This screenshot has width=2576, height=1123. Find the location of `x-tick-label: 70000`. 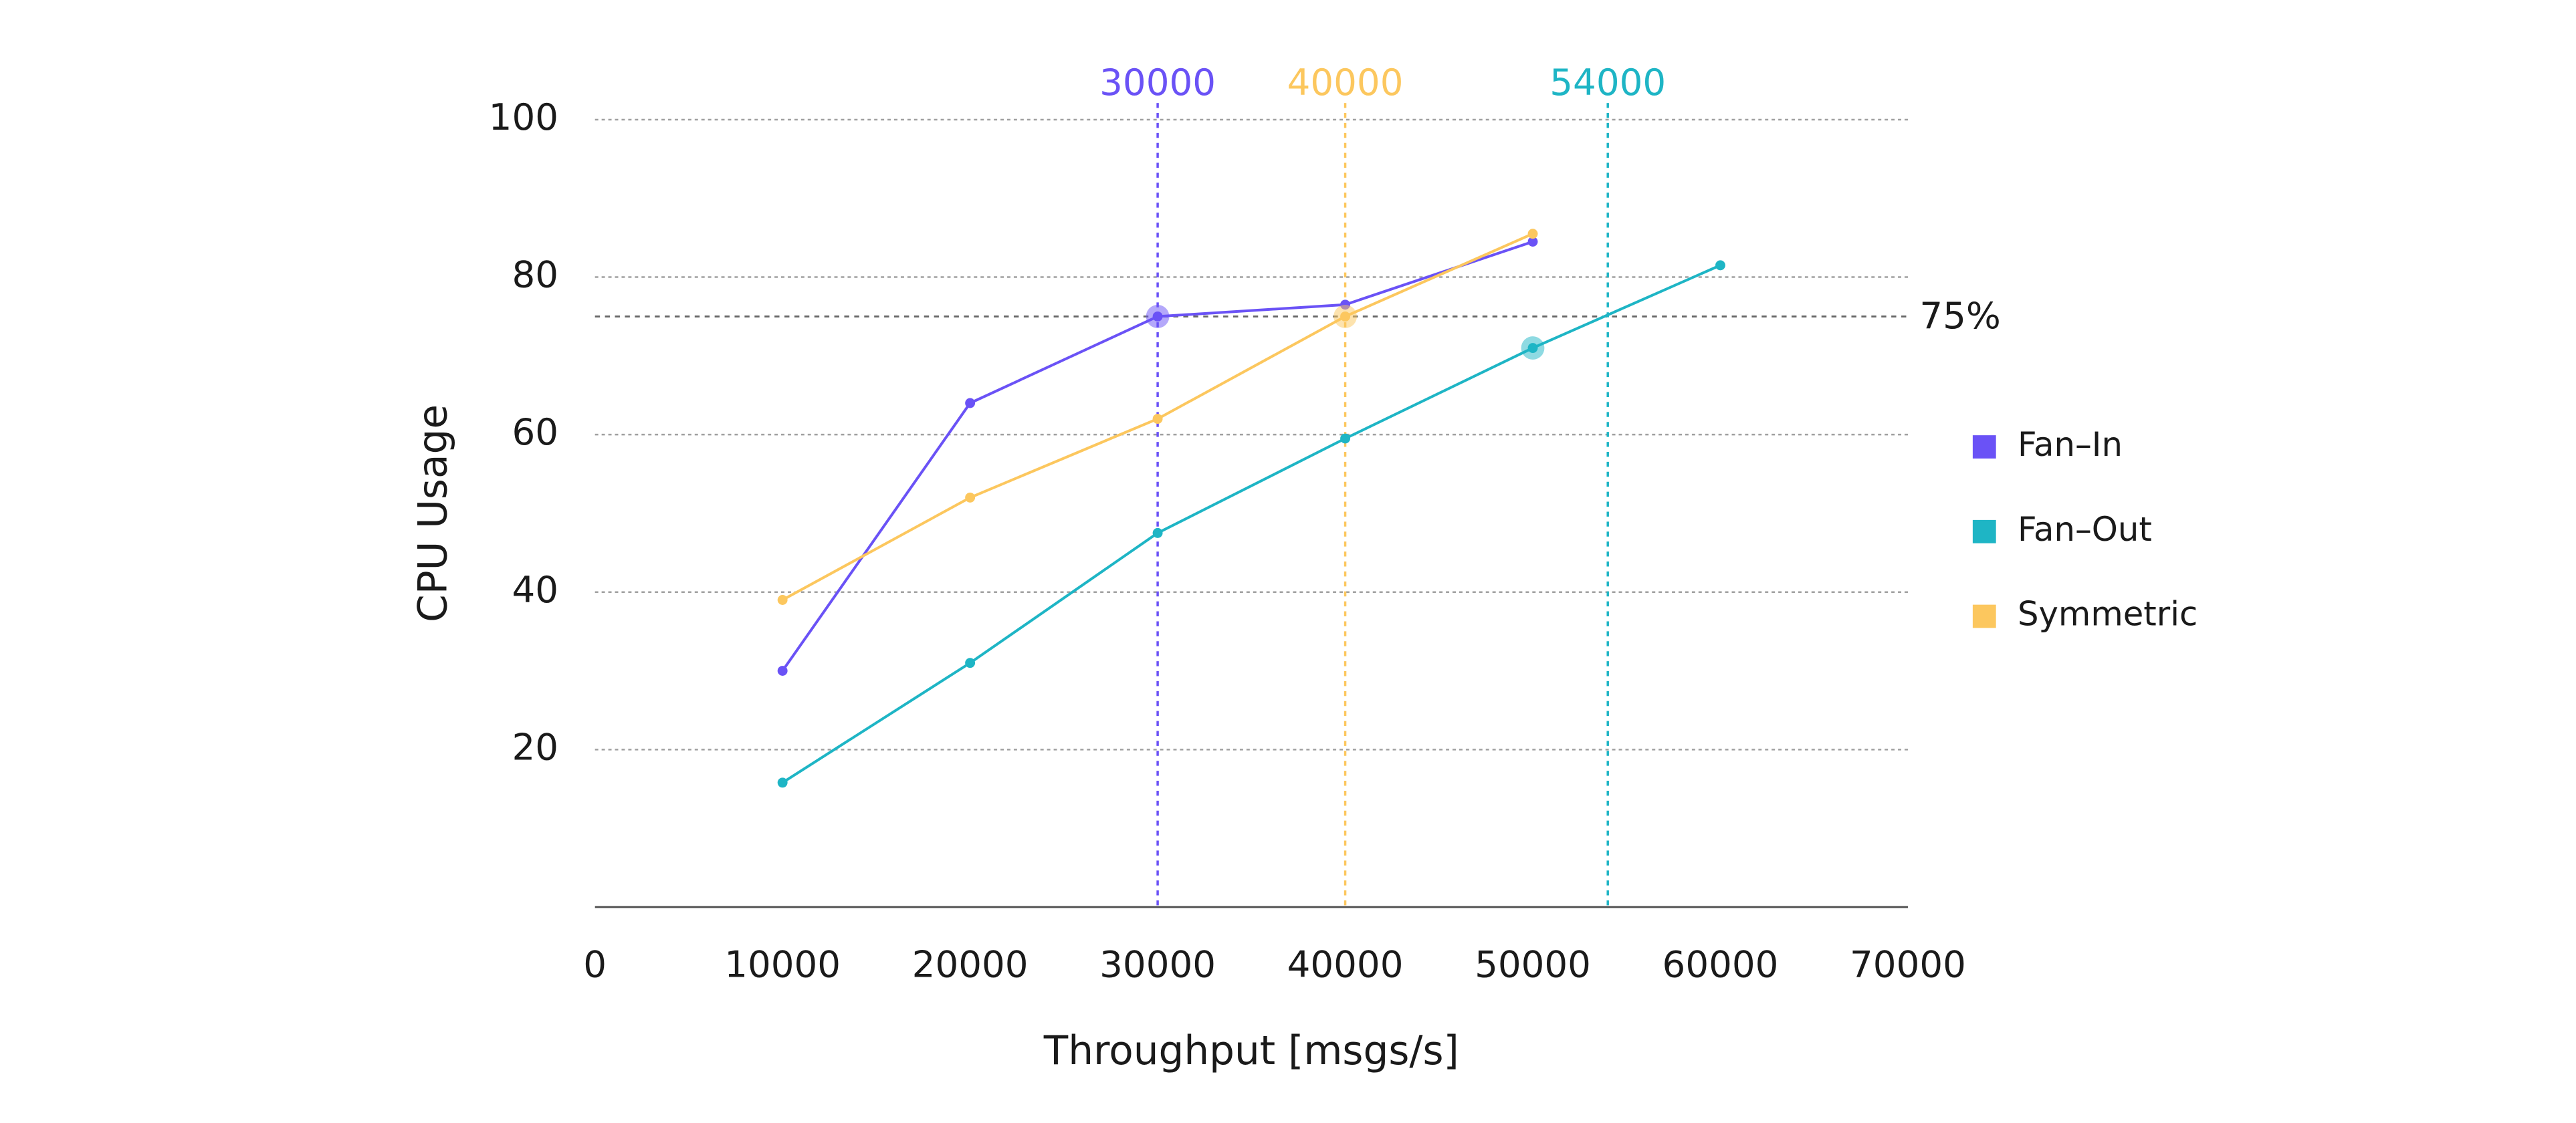

x-tick-label: 70000 is located at coordinates (1908, 964).